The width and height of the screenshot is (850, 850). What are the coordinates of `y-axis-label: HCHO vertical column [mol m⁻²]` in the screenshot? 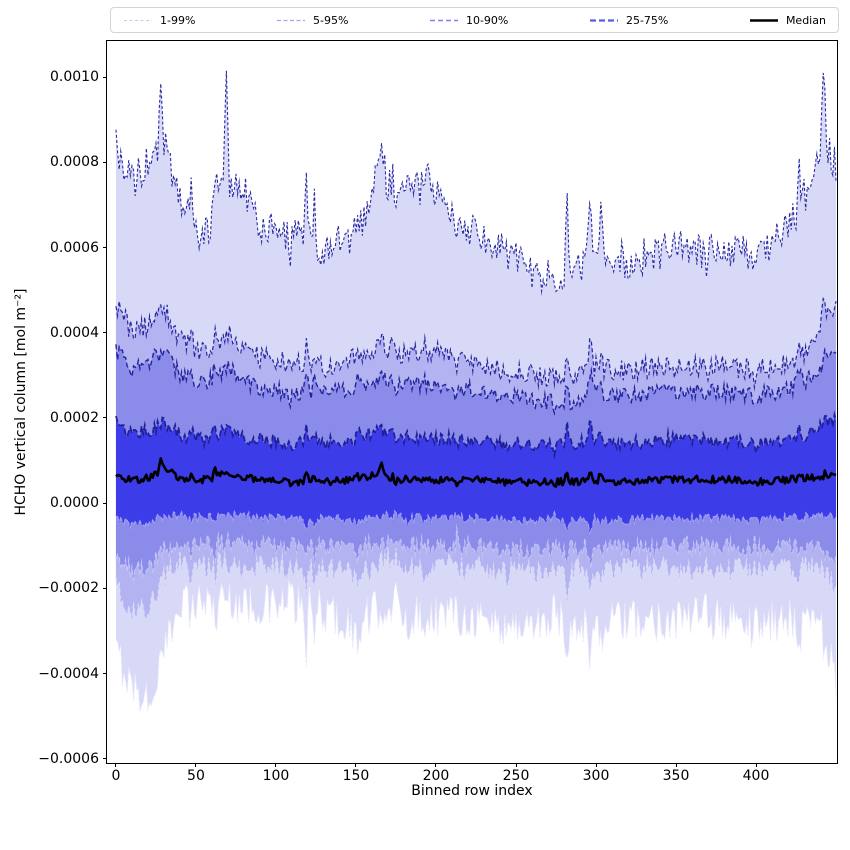 It's located at (21, 402).